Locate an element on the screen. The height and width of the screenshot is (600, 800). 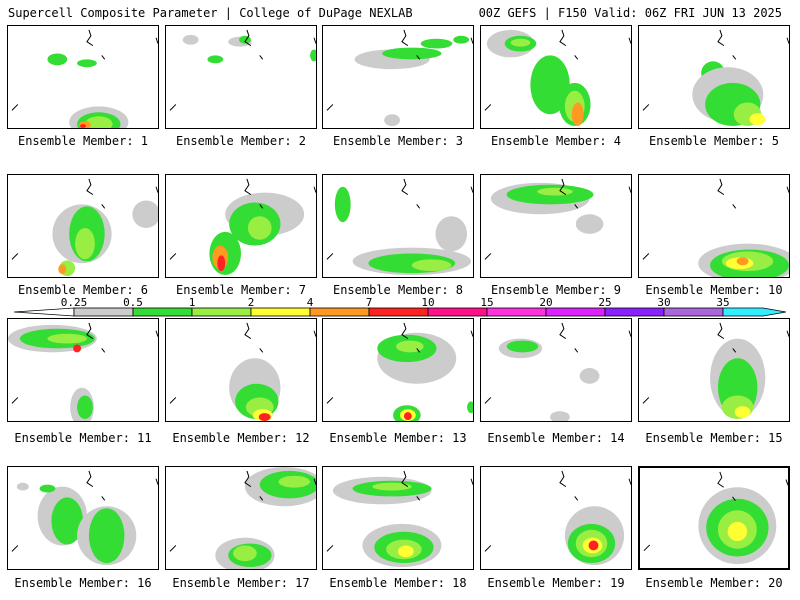
legend-threshold-label: 4 is located at coordinates (310, 302).